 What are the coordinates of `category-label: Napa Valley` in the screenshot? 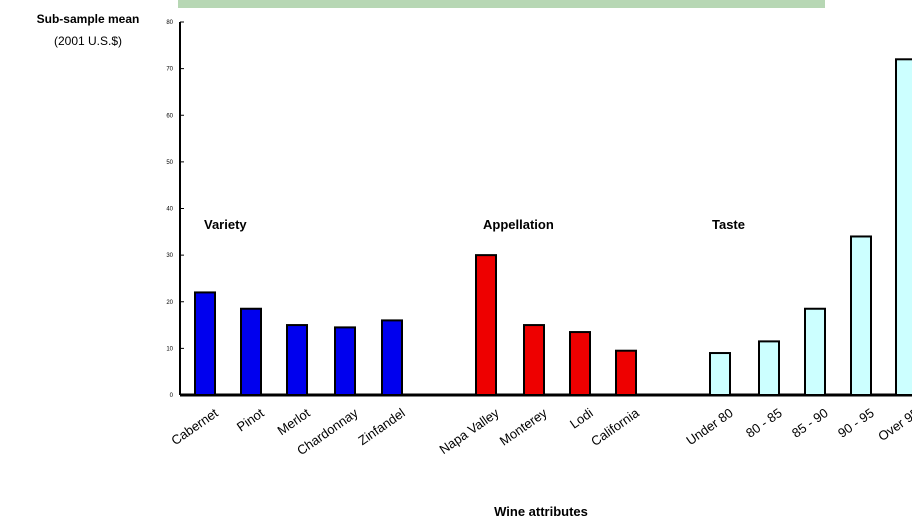 It's located at (469, 431).